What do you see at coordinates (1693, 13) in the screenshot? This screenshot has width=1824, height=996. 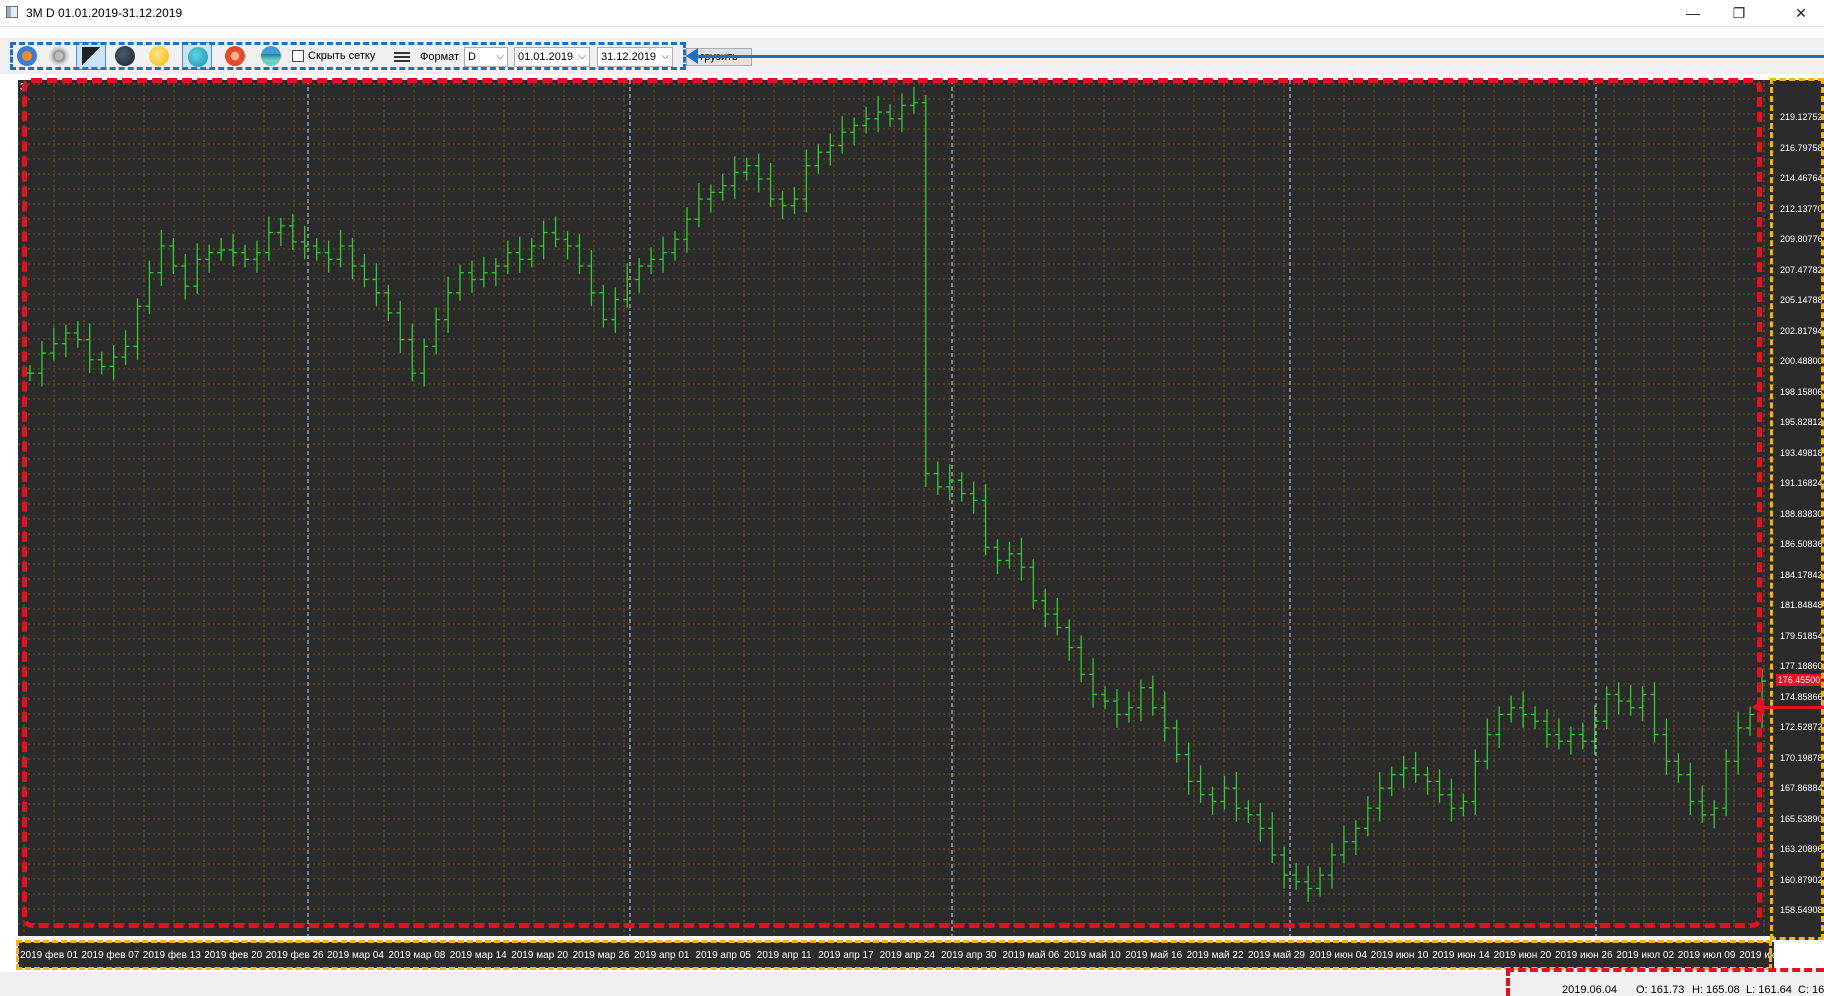 I see `minimize-button: —` at bounding box center [1693, 13].